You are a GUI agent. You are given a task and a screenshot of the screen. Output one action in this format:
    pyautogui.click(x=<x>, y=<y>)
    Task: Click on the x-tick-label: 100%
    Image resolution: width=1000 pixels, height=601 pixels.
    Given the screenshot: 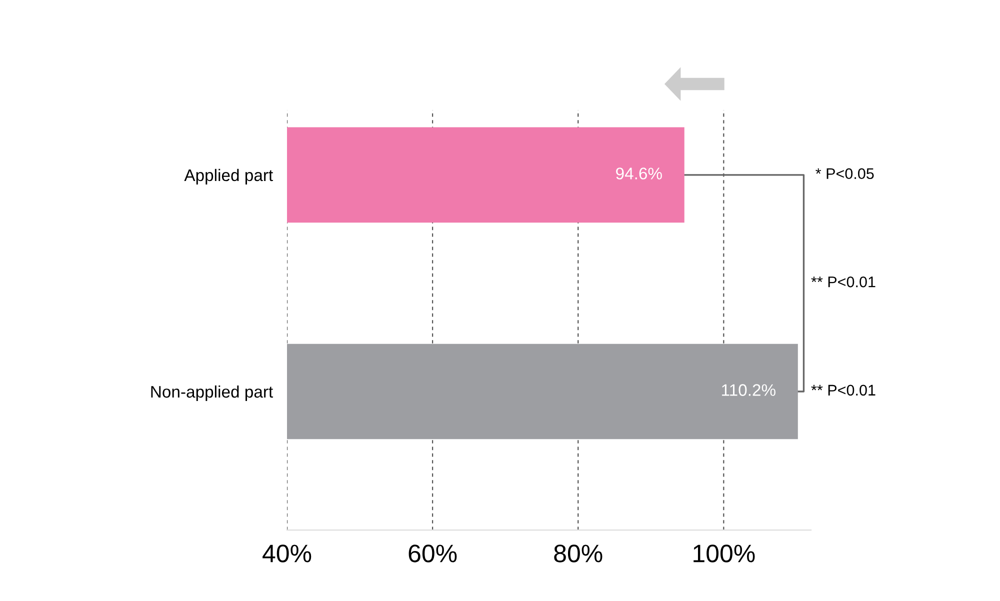 What is the action you would take?
    pyautogui.click(x=724, y=553)
    